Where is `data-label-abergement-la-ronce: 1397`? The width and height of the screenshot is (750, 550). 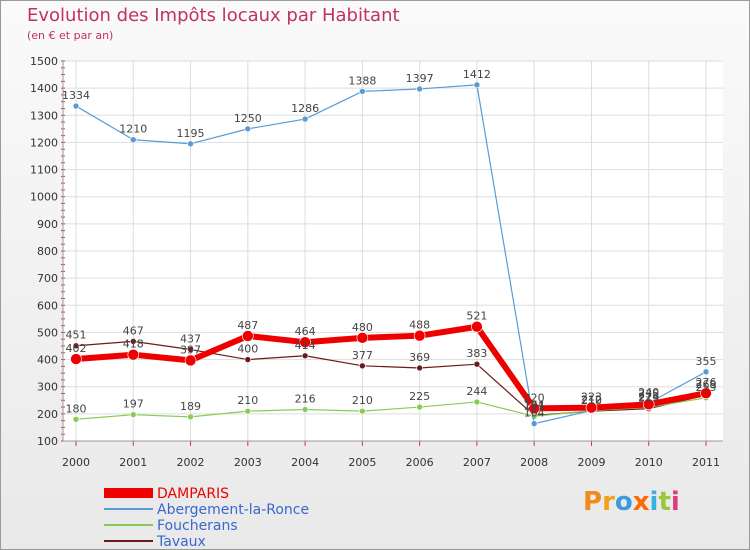 data-label-abergement-la-ronce: 1397 is located at coordinates (420, 78).